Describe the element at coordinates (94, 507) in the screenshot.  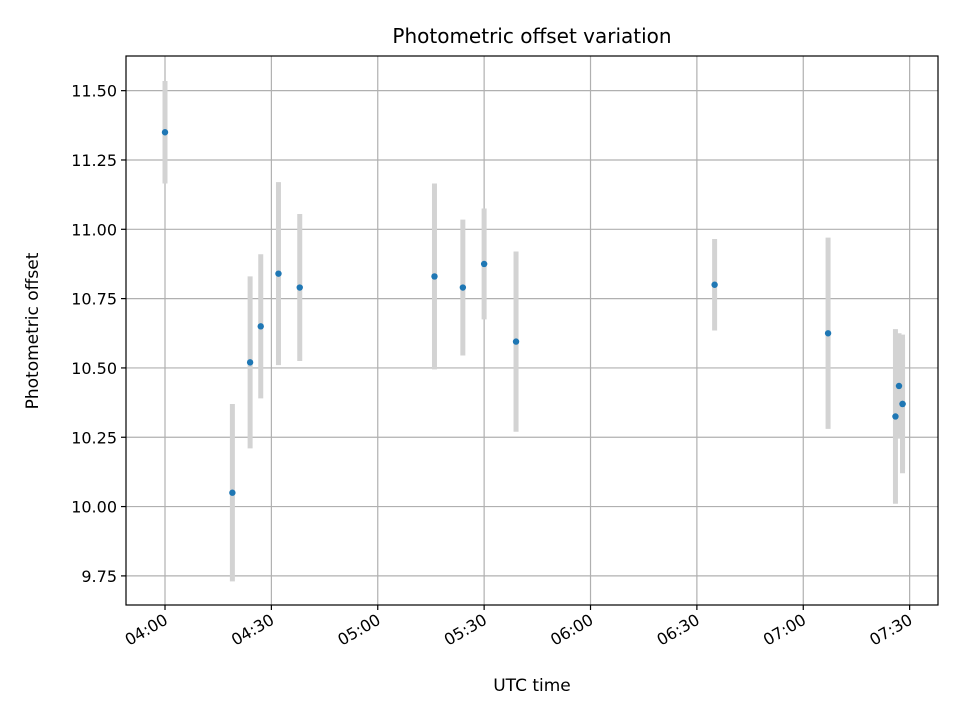
I see `y-tick-label: 10.00` at that location.